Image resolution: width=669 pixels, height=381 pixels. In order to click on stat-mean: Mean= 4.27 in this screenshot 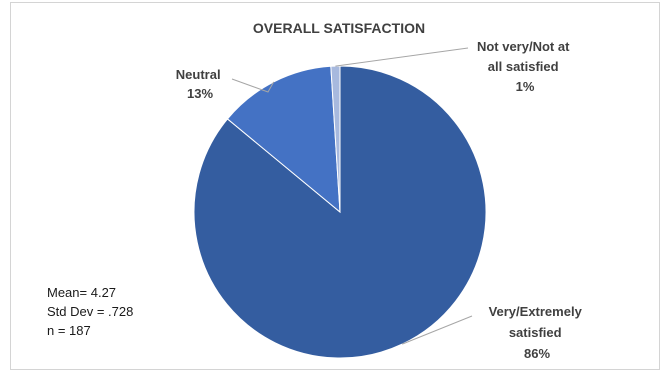, I will do `click(81, 292)`.